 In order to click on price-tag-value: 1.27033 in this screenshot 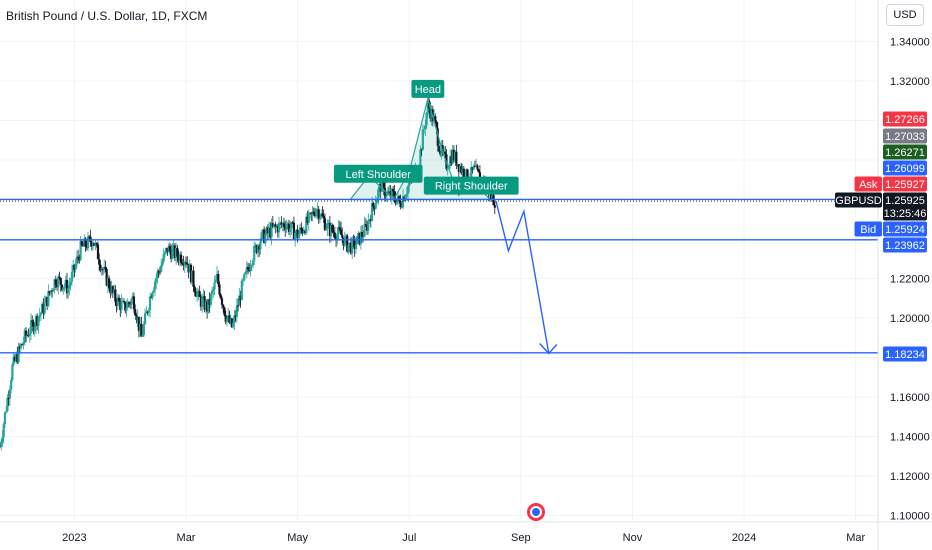, I will do `click(905, 137)`.